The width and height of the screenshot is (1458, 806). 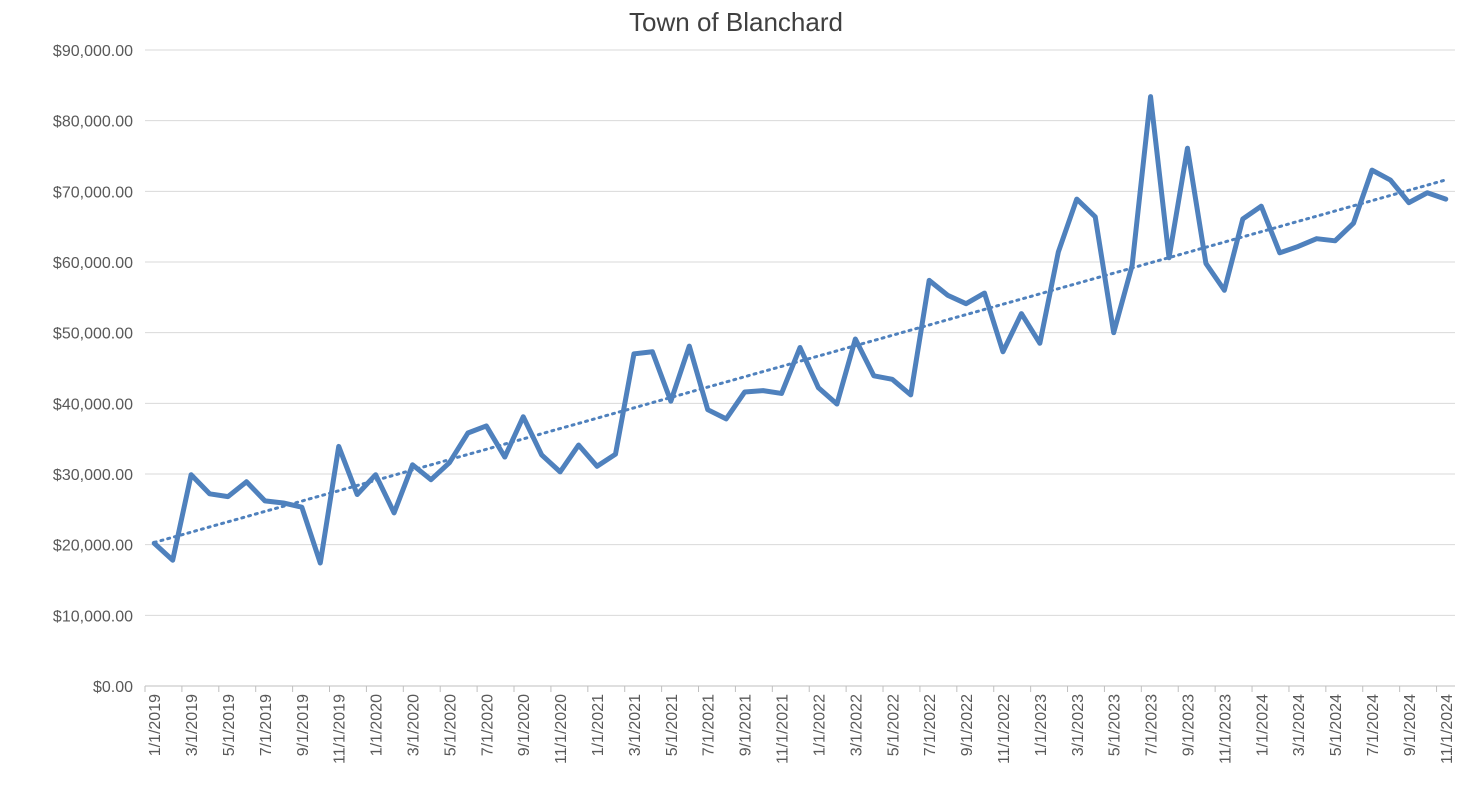 I want to click on x-tick-label: 3/1/2024, so click(x=1299, y=725).